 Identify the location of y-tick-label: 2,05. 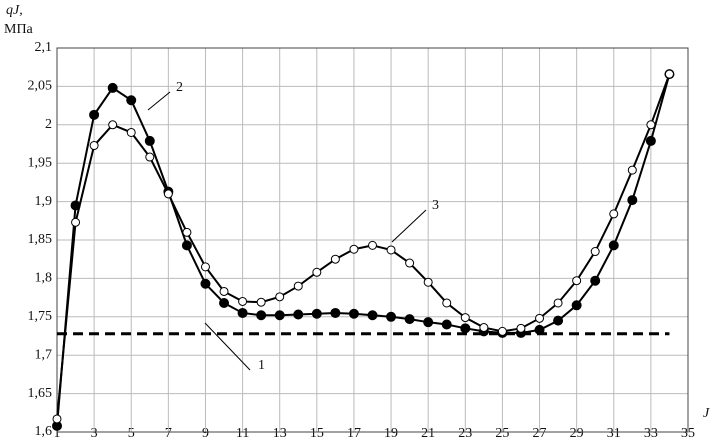
(40, 86).